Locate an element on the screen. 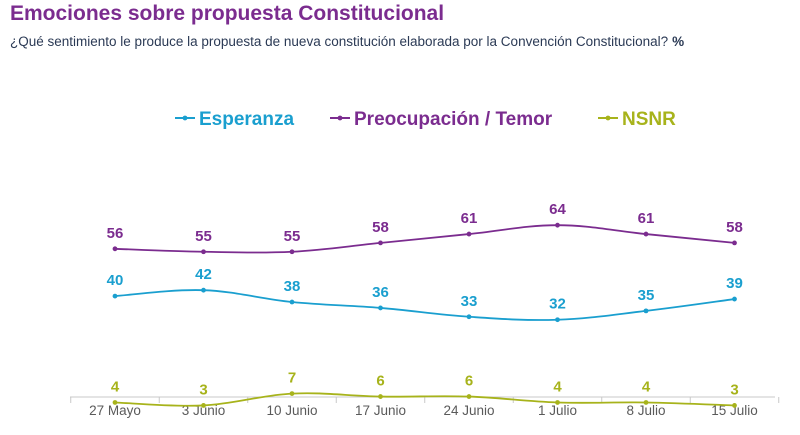 This screenshot has height=435, width=800. chart-title: Emociones sobre propuesta Constitucional is located at coordinates (227, 13).